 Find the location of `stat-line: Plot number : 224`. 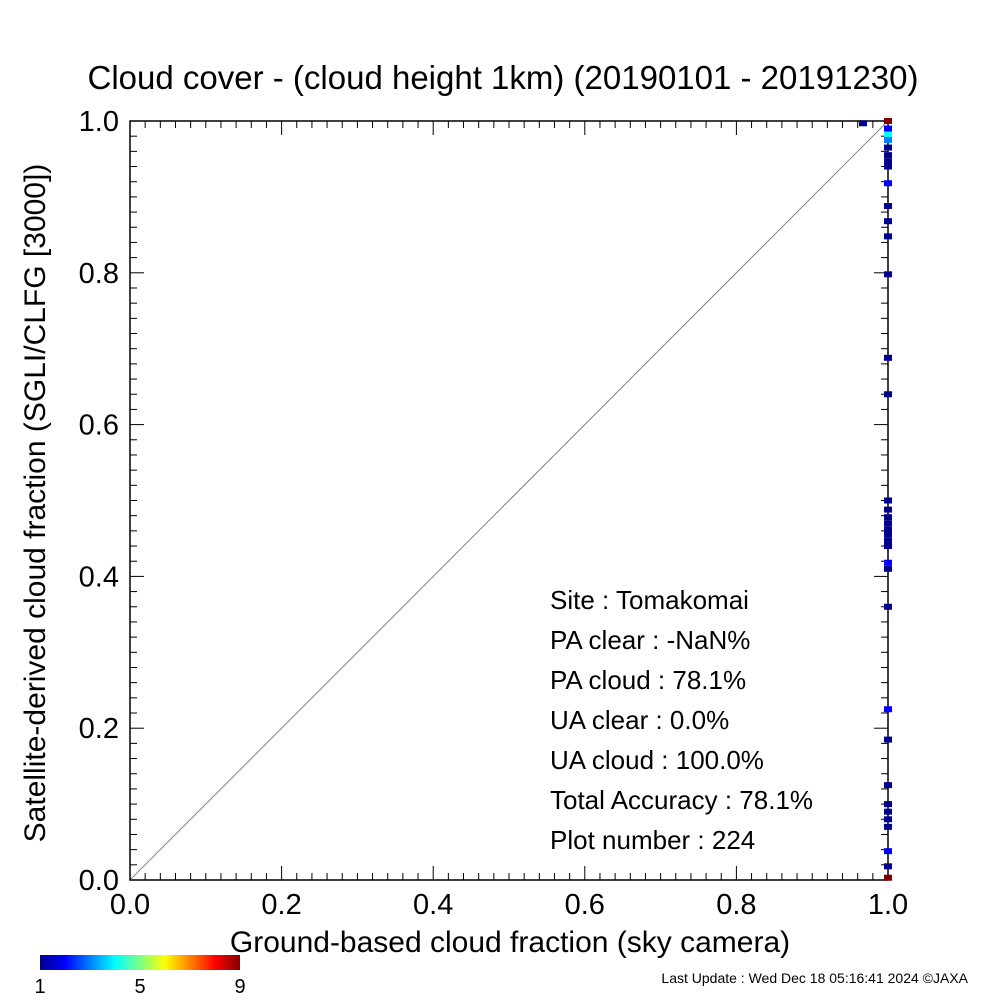

stat-line: Plot number : 224 is located at coordinates (652, 840).